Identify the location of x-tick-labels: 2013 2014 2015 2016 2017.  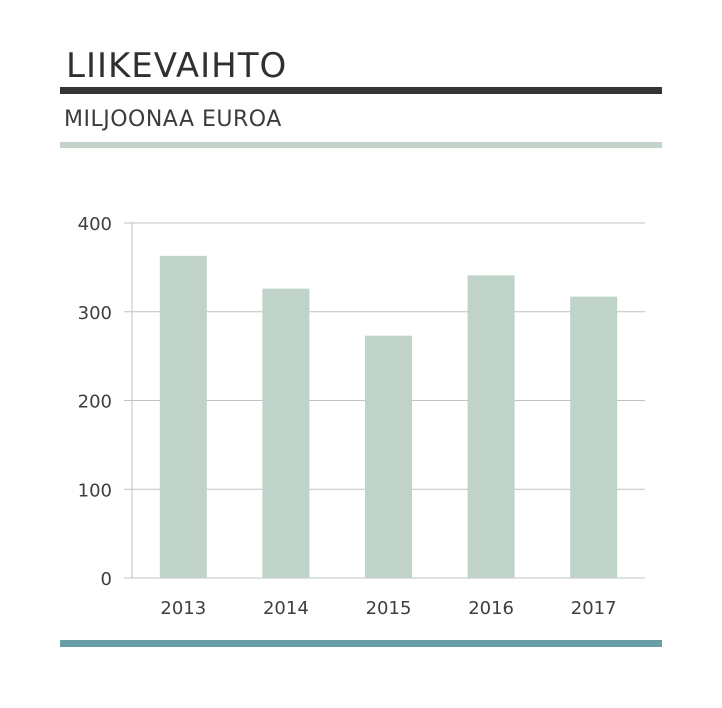
(388, 608).